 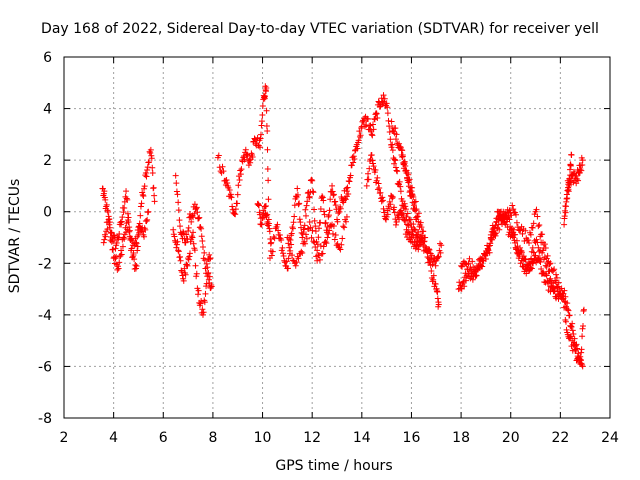 What do you see at coordinates (362, 438) in the screenshot?
I see `x-tick-label: 14` at bounding box center [362, 438].